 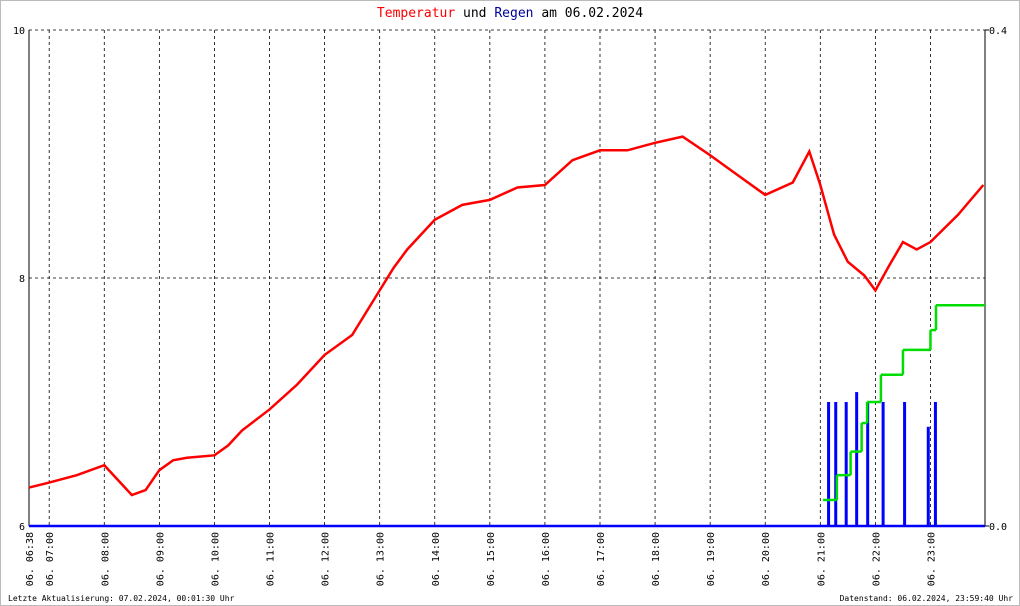 I want to click on x-tick-label: 06. 13:00, so click(x=381, y=559).